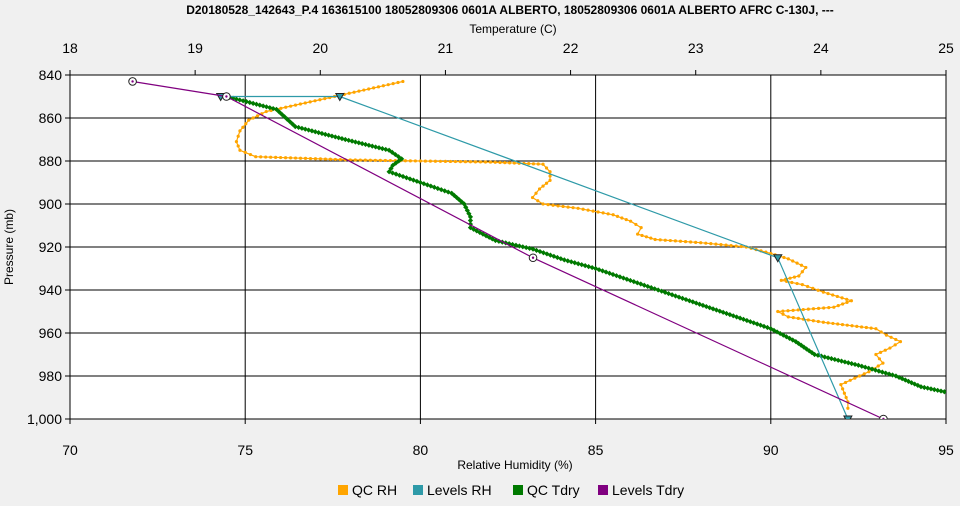 The image size is (960, 506). What do you see at coordinates (421, 450) in the screenshot?
I see `x-bottom-tick-label: 80` at bounding box center [421, 450].